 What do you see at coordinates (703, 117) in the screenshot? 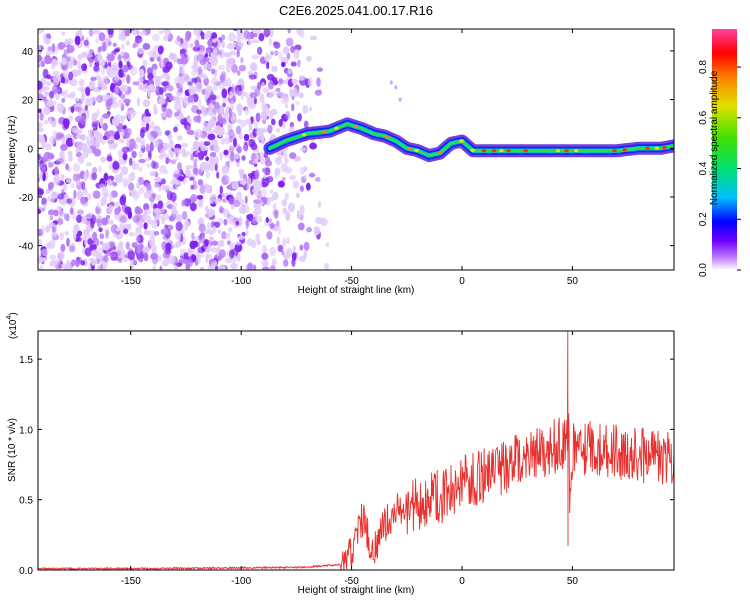
I see `colorbar-tick-label: 0.6` at bounding box center [703, 117].